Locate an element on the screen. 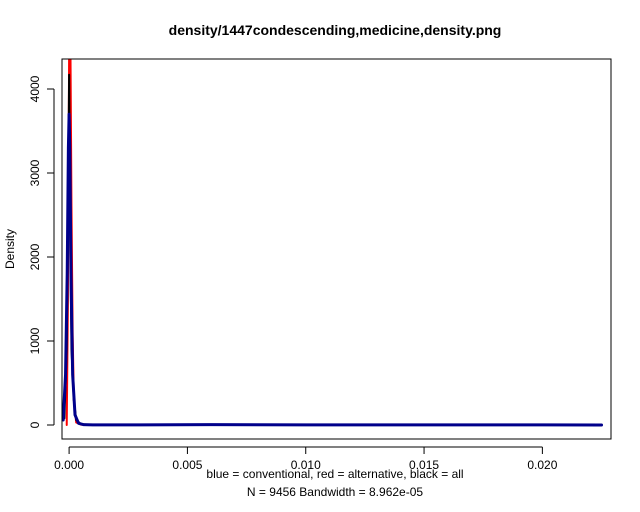 The height and width of the screenshot is (512, 640). x-tick-label: 0.000 is located at coordinates (69, 465).